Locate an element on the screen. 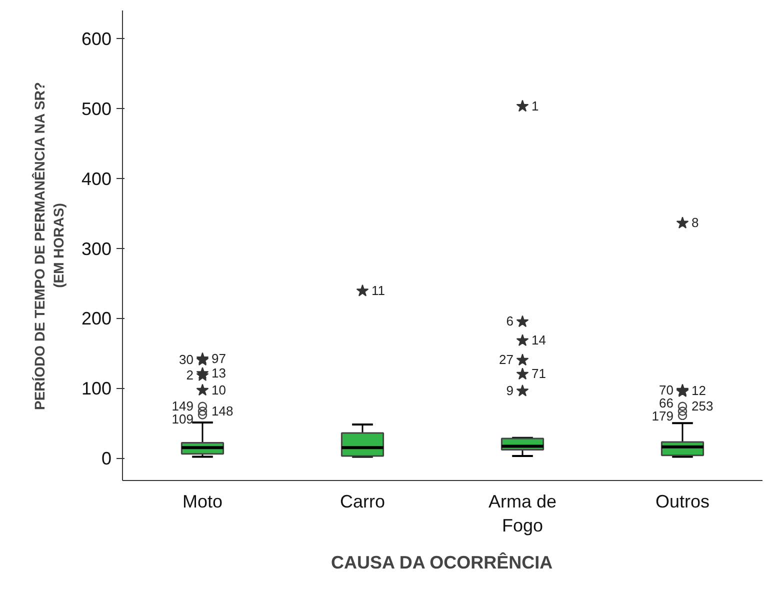 The width and height of the screenshot is (772, 591). annotation: 179 is located at coordinates (663, 416).